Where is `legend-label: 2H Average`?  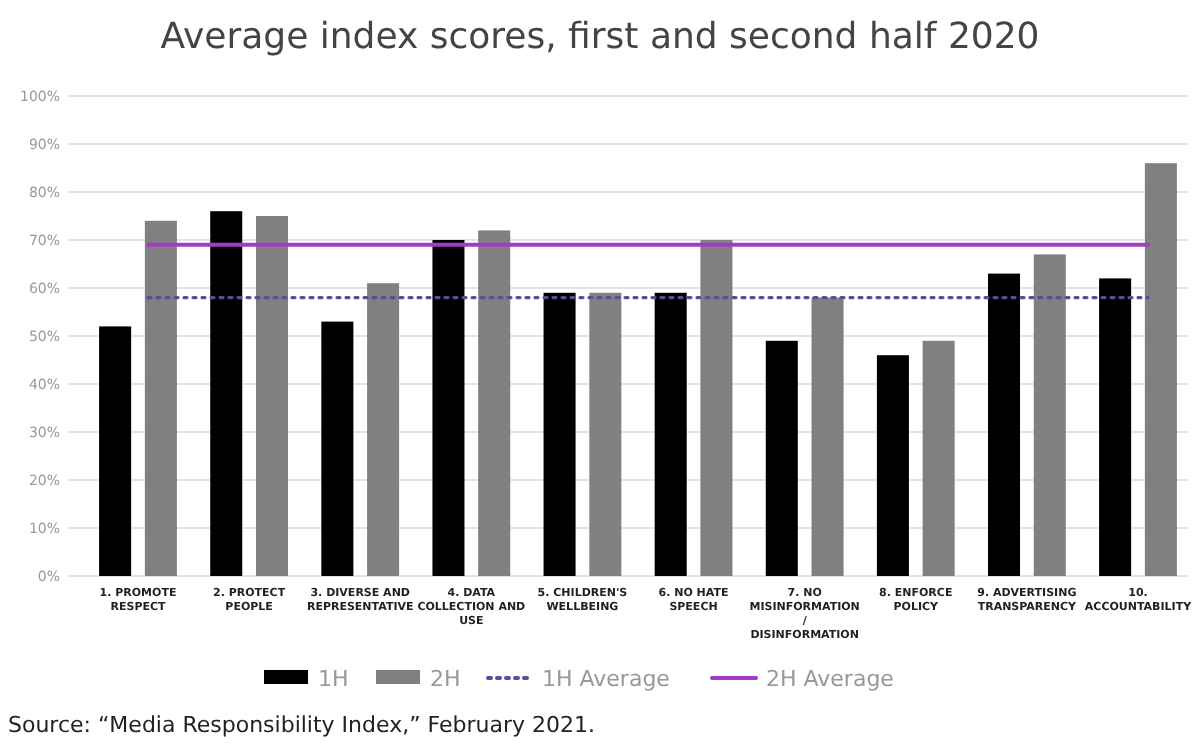
legend-label: 2H Average is located at coordinates (830, 679).